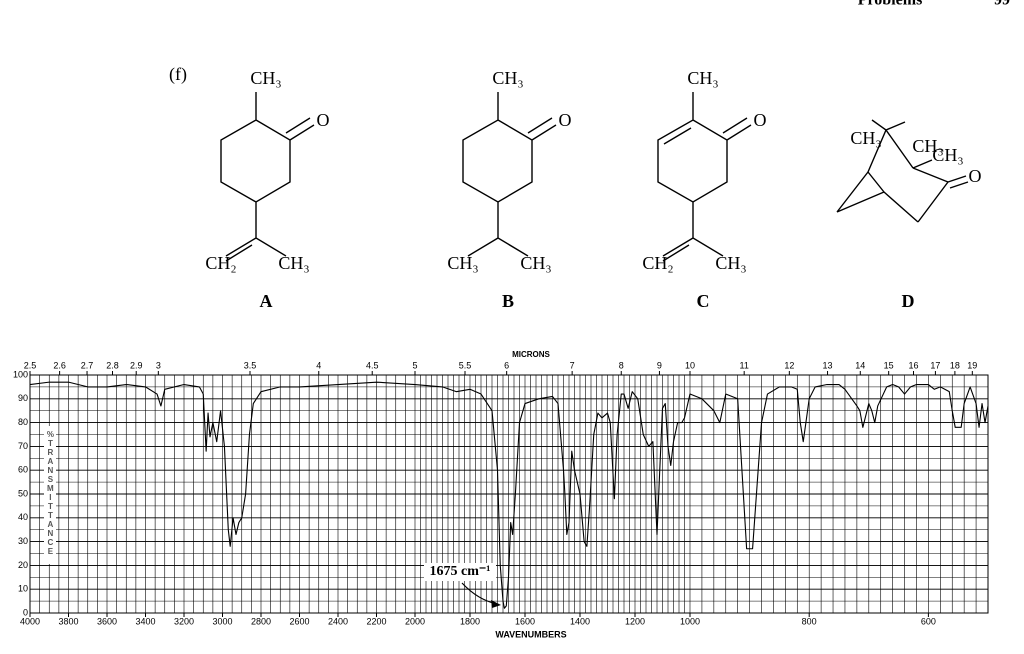 Image resolution: width=1024 pixels, height=654 pixels. Describe the element at coordinates (530, 634) in the screenshot. I see `x-axis-title: WAVENUMBERS` at that location.